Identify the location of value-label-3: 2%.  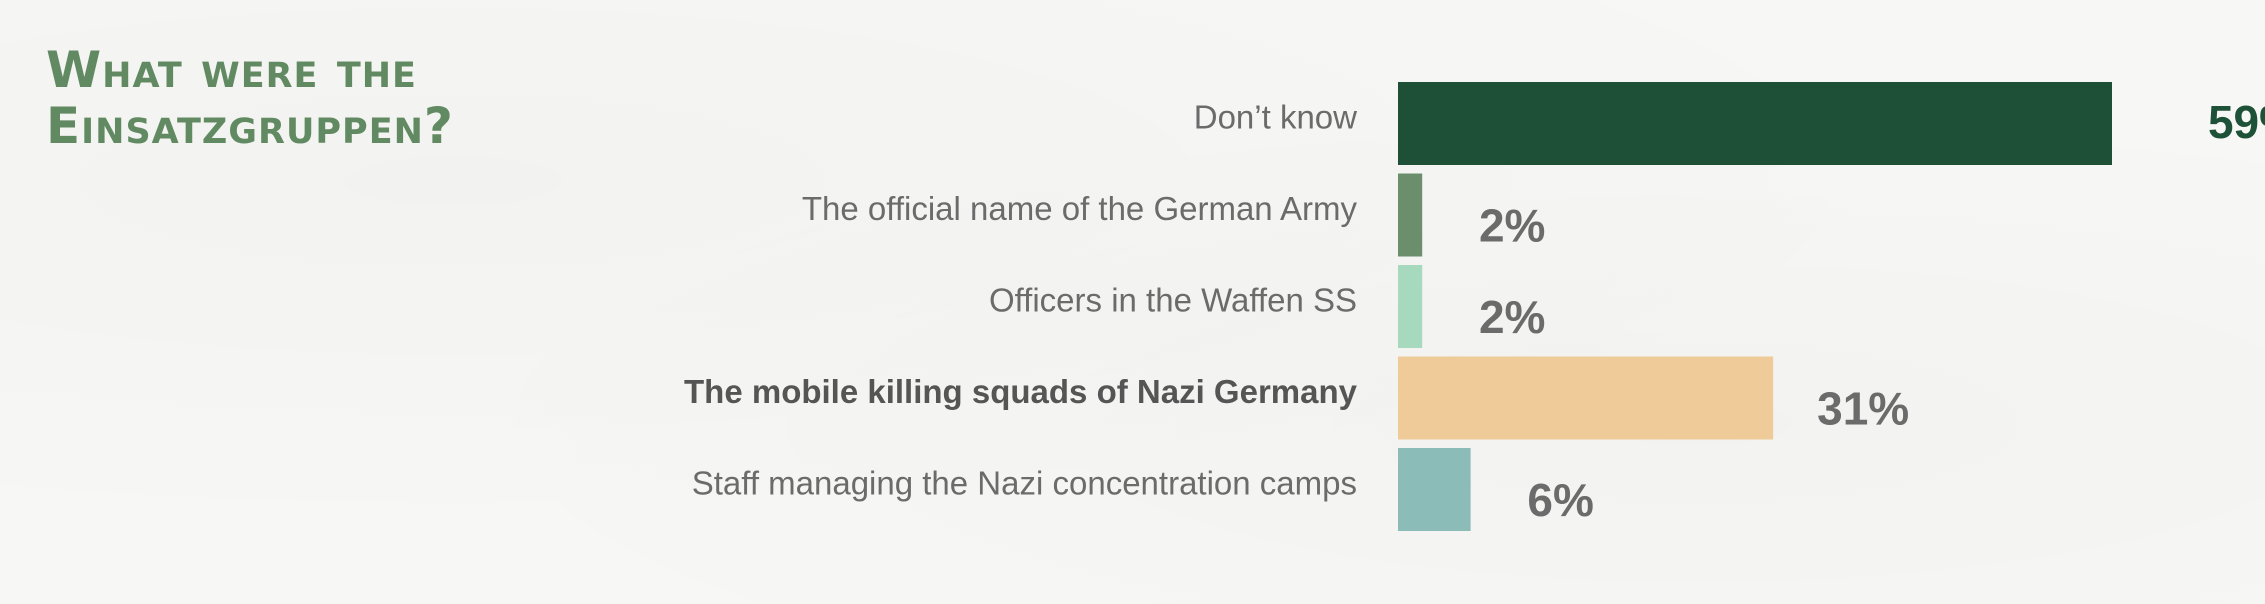
(1512, 317).